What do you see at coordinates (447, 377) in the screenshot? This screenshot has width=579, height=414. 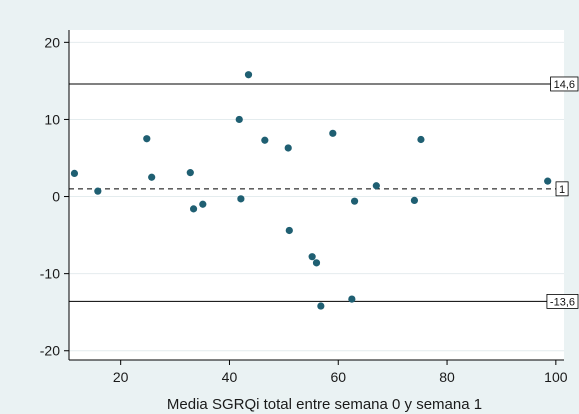 I see `x-tick-label: 80` at bounding box center [447, 377].